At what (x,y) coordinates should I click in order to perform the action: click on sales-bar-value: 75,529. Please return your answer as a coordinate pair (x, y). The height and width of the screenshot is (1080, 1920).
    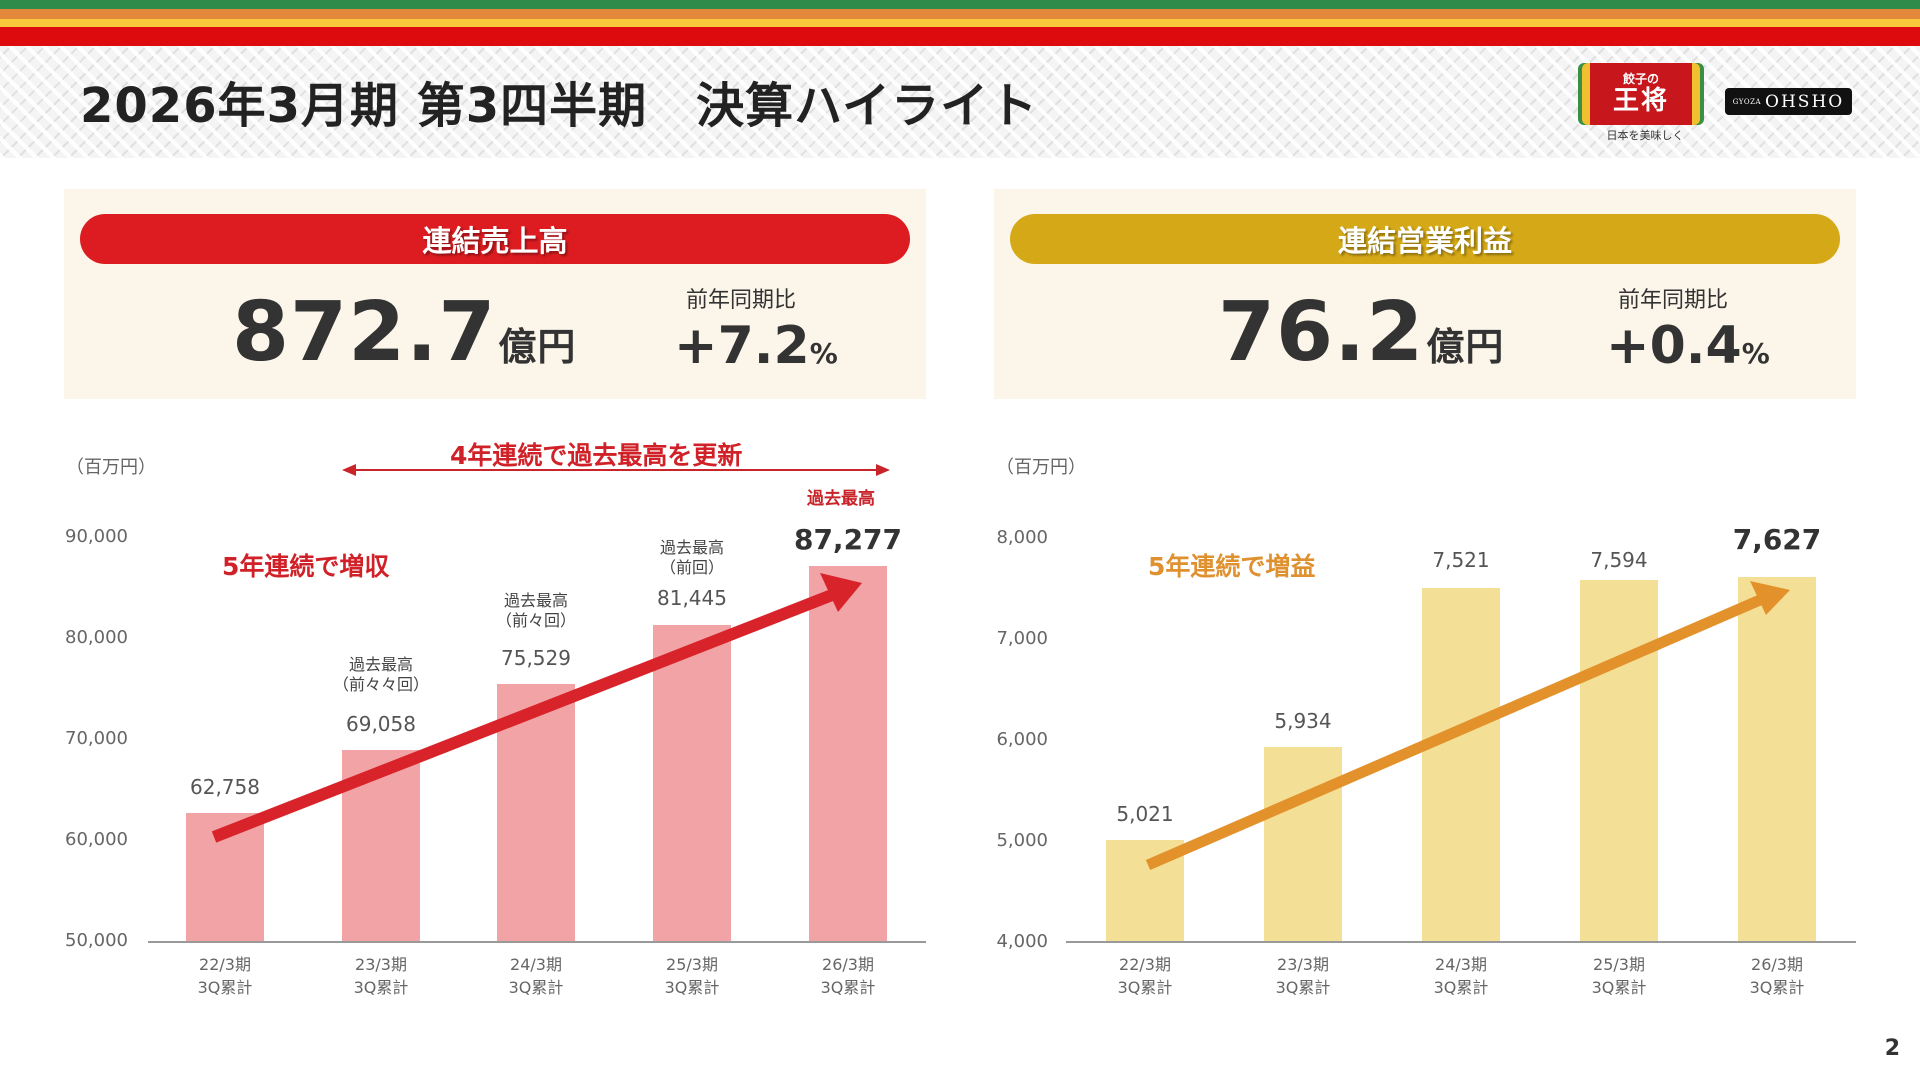
    Looking at the image, I should click on (536, 658).